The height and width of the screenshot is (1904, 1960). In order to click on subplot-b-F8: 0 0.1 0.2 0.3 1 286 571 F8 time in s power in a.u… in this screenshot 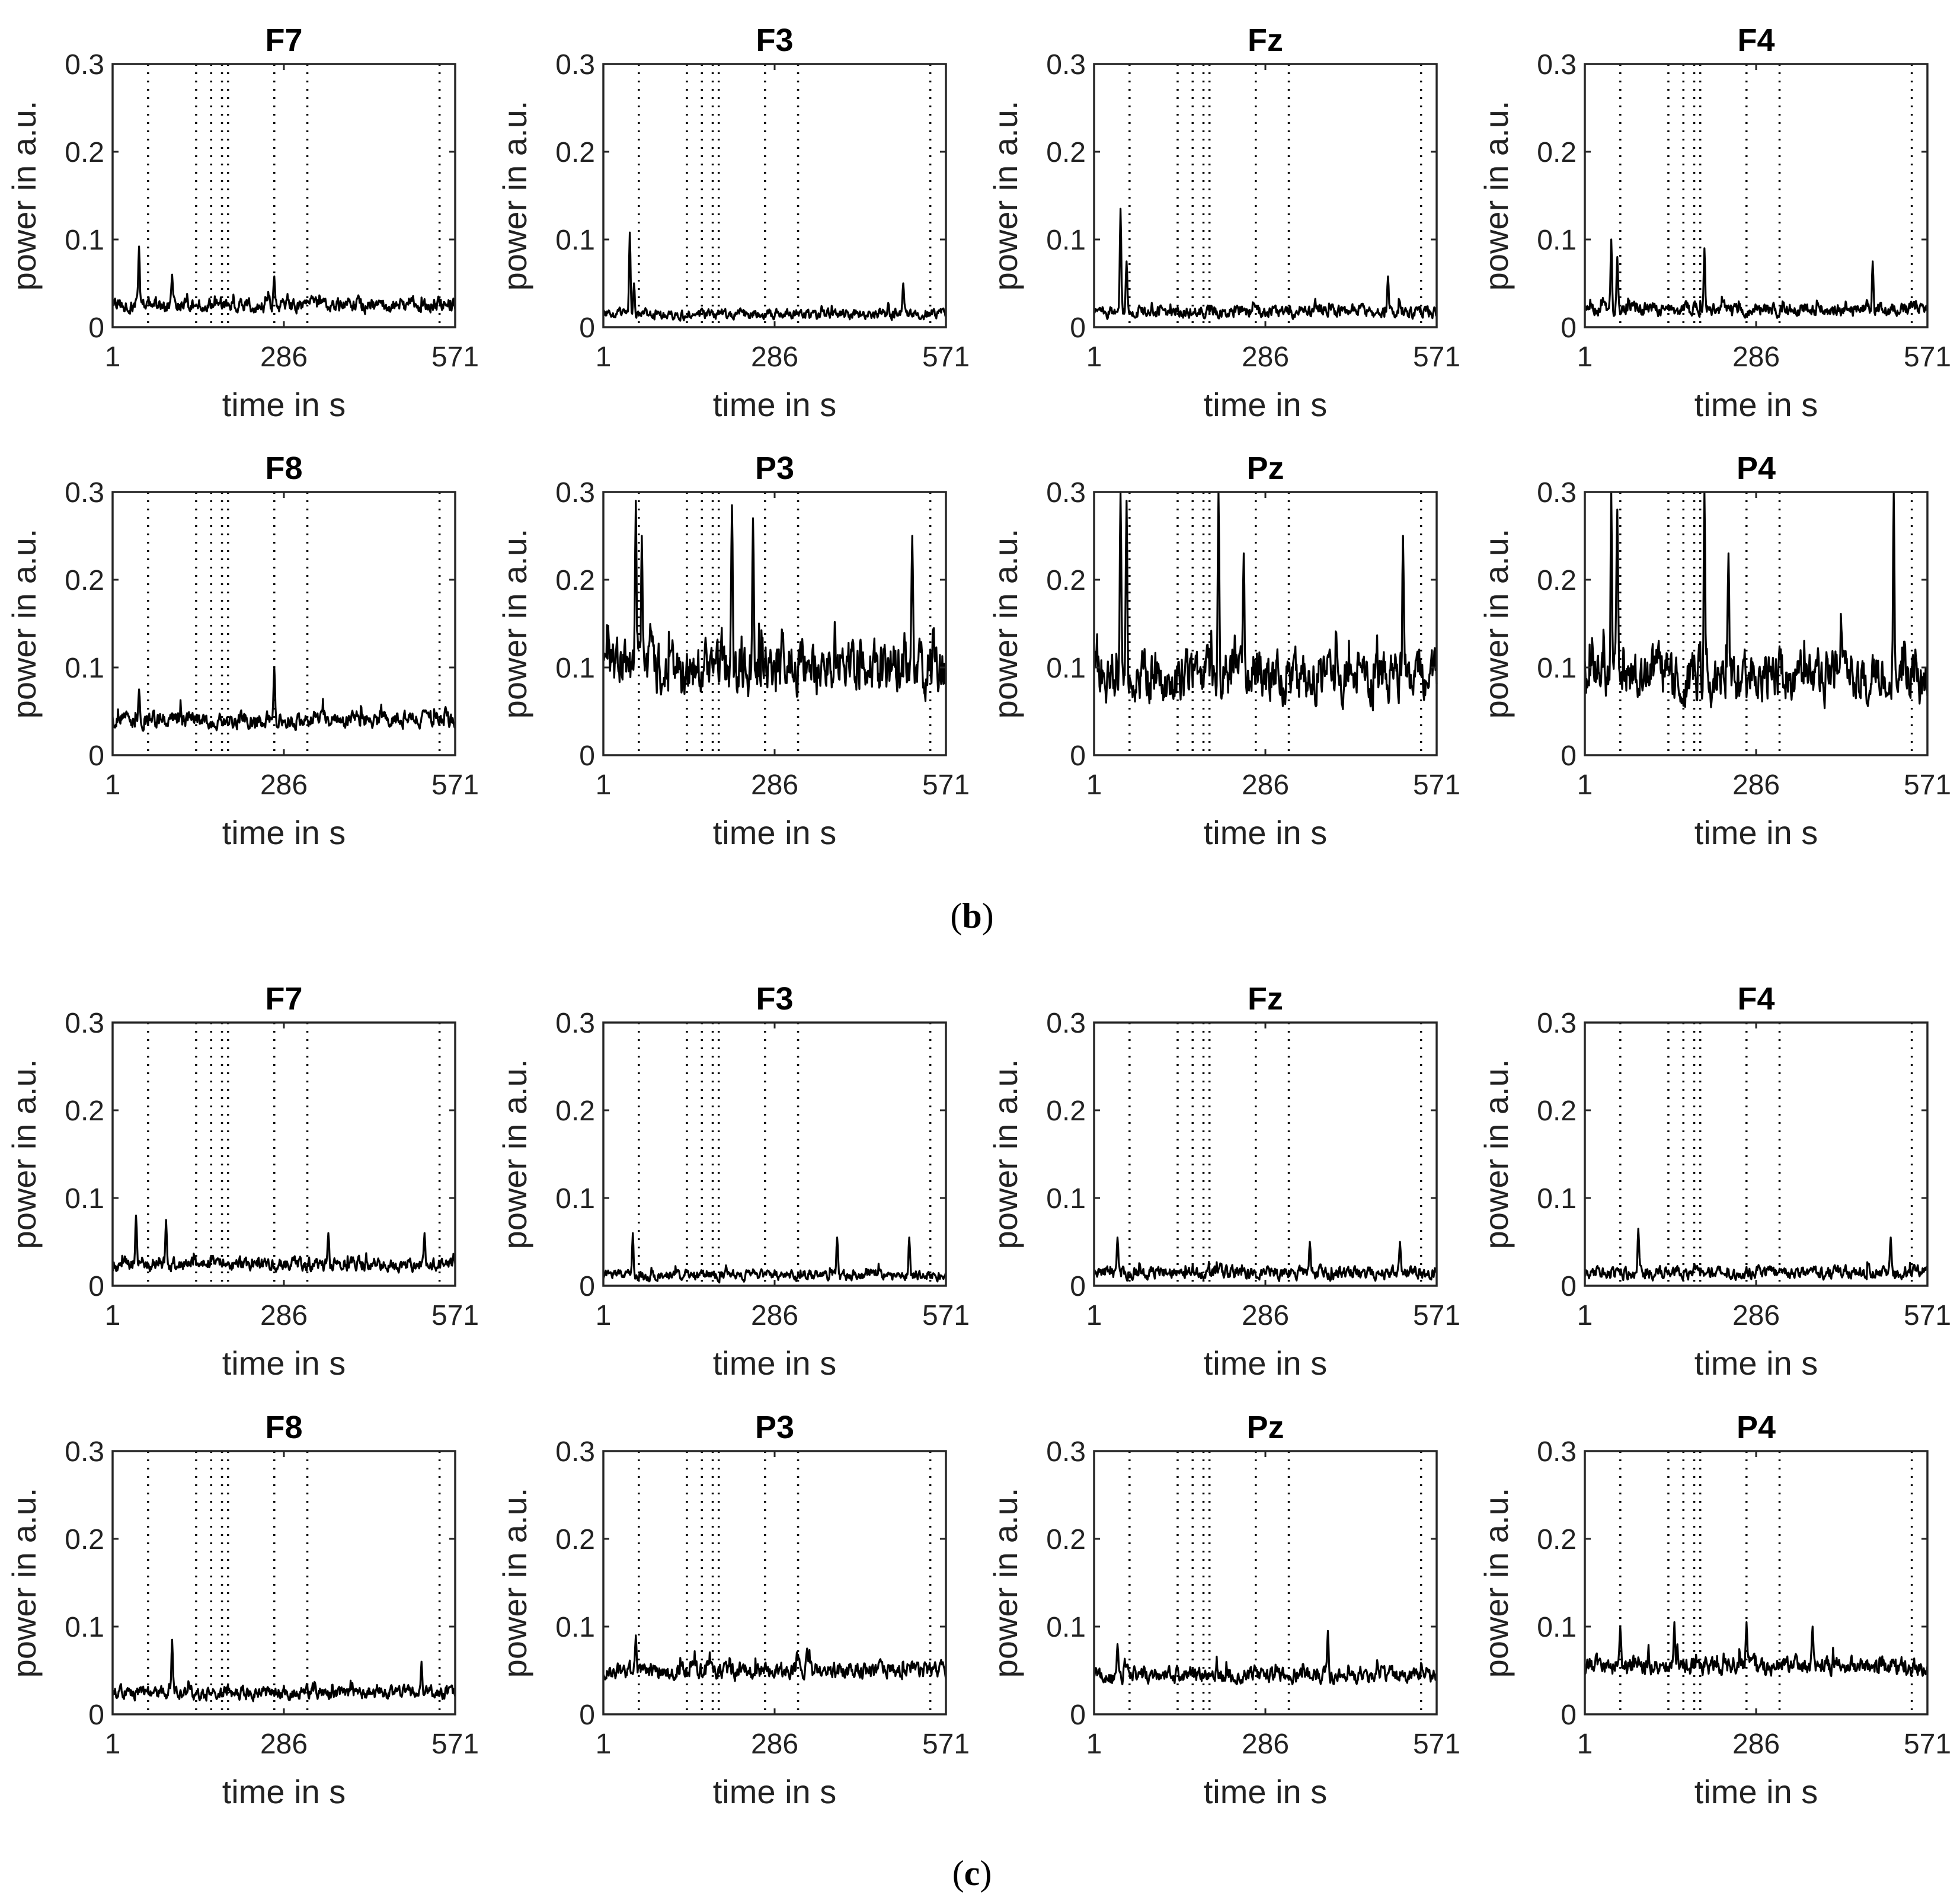, I will do `click(242, 651)`.